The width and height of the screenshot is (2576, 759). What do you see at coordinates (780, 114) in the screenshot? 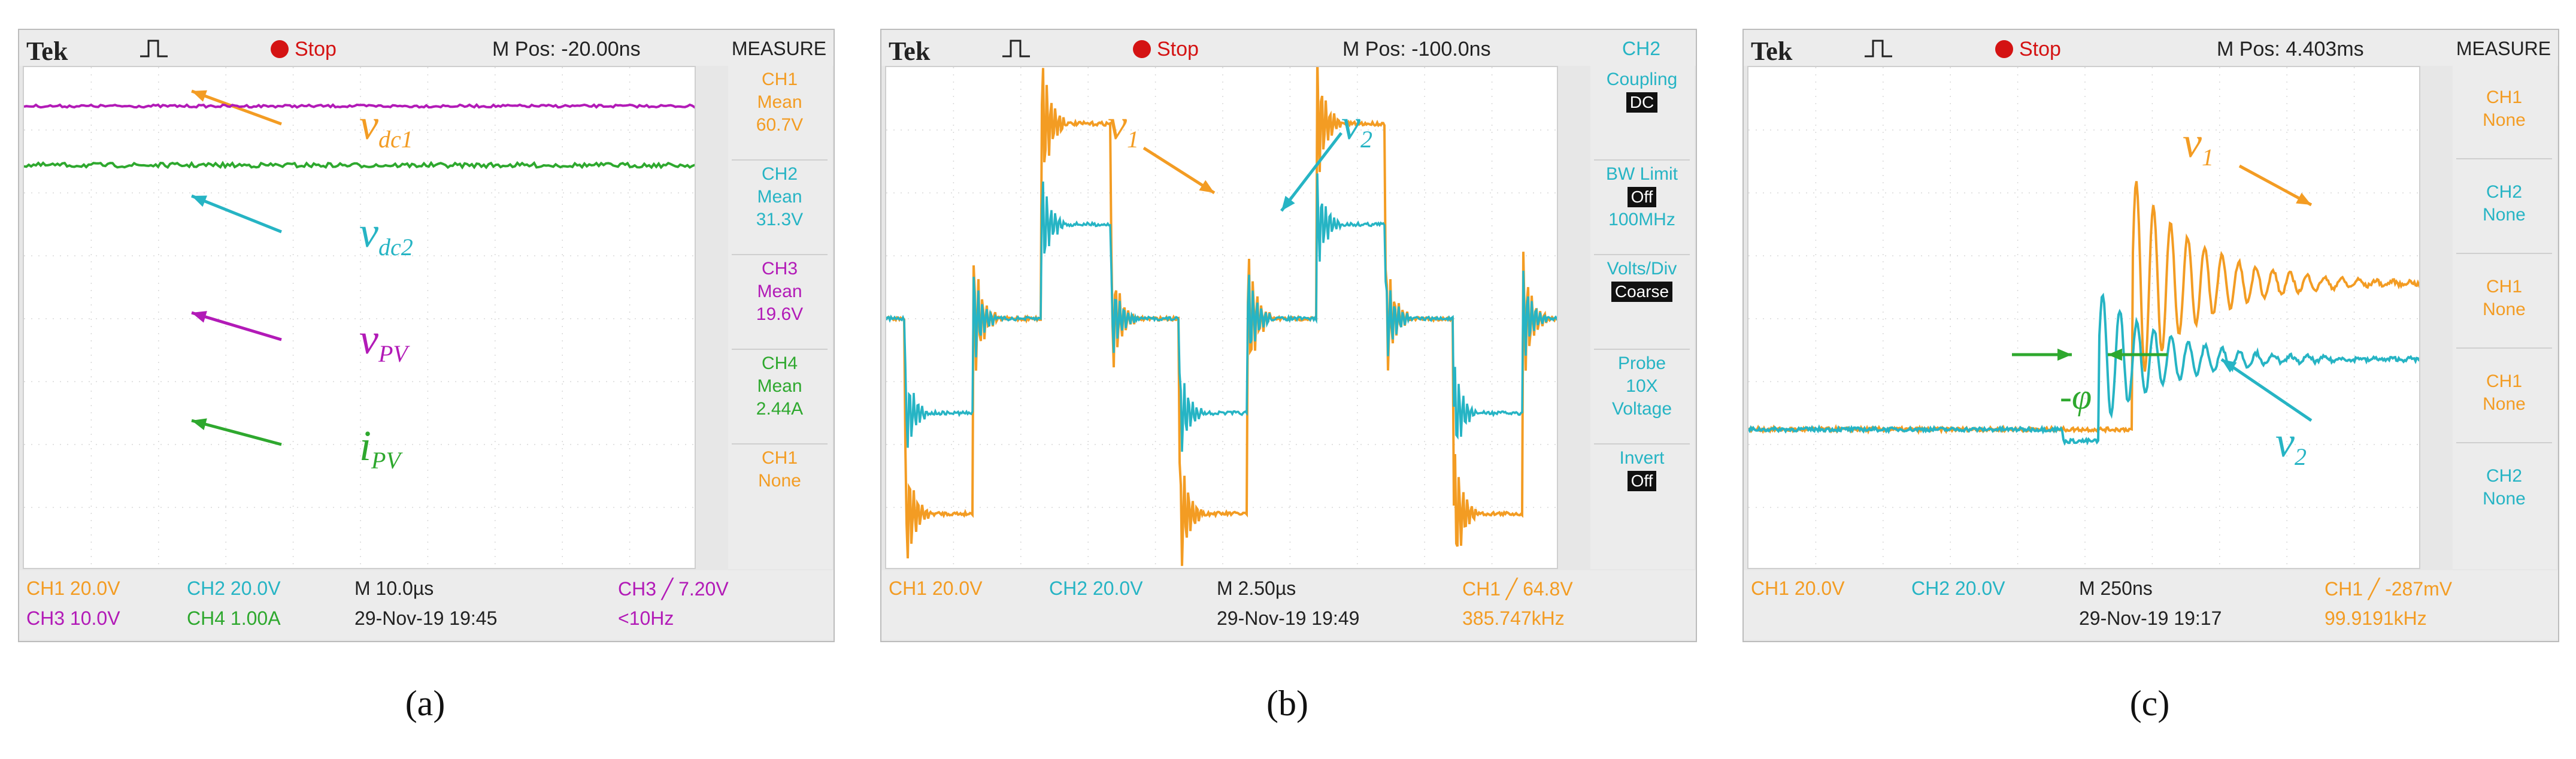
I see `measure-ch1-mean: CH1 Mean 60.7V` at bounding box center [780, 114].